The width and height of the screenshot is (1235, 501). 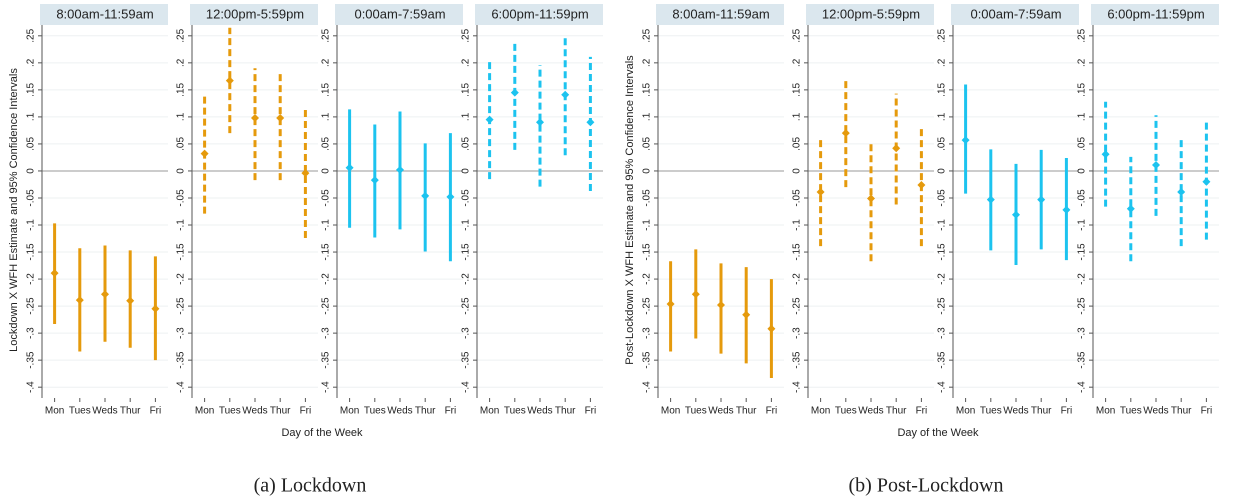 What do you see at coordinates (310, 486) in the screenshot?
I see `caption: (a) Lockdown` at bounding box center [310, 486].